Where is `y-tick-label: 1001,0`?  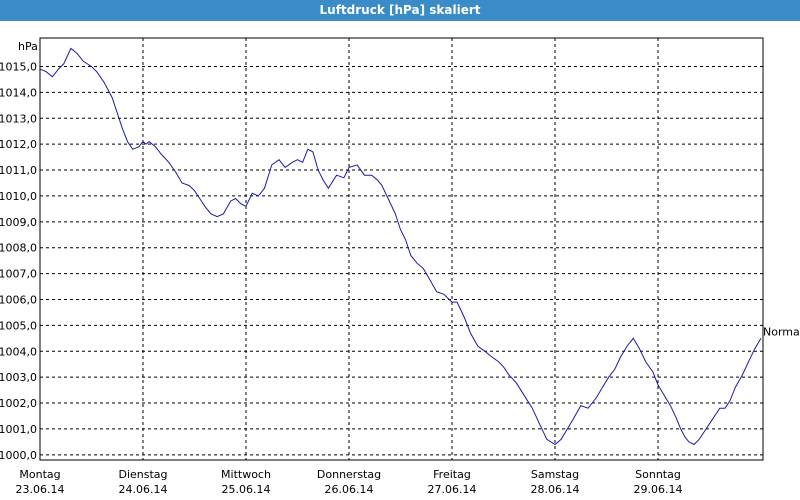
y-tick-label: 1001,0 is located at coordinates (18, 429).